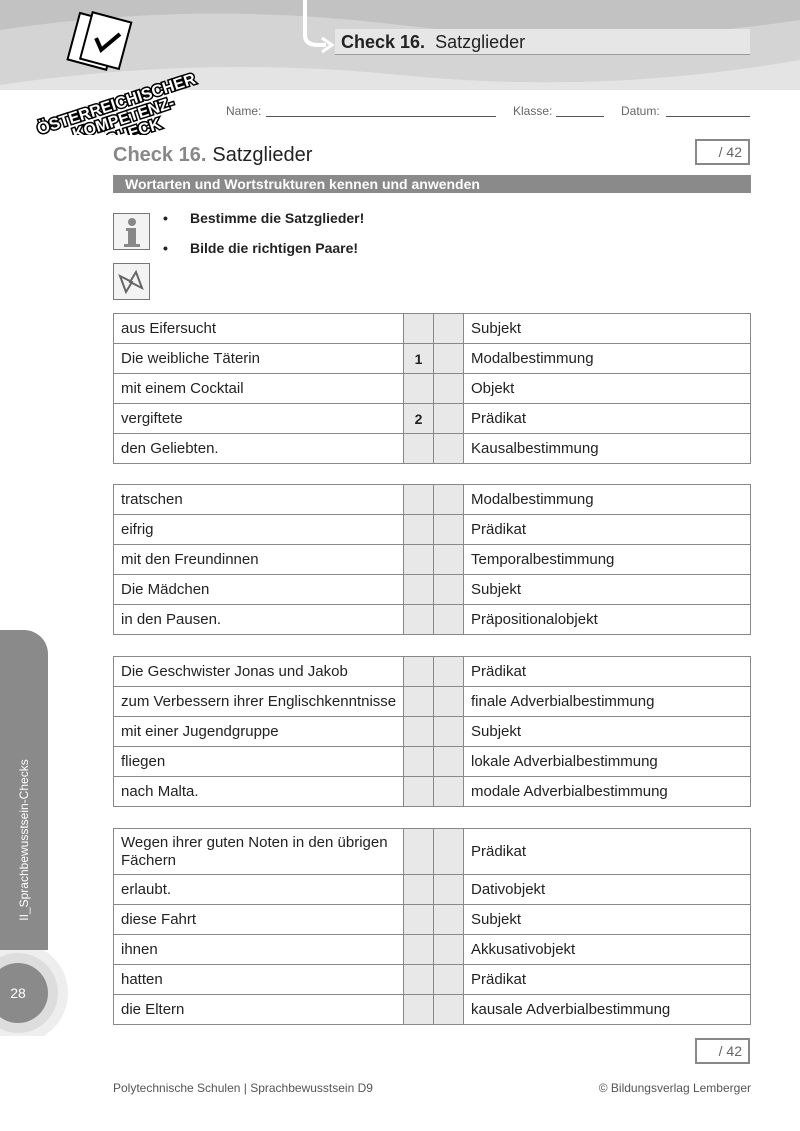 This screenshot has width=800, height=1131. I want to click on instruction-text: Bestimme die Satzglieder!, so click(277, 218).